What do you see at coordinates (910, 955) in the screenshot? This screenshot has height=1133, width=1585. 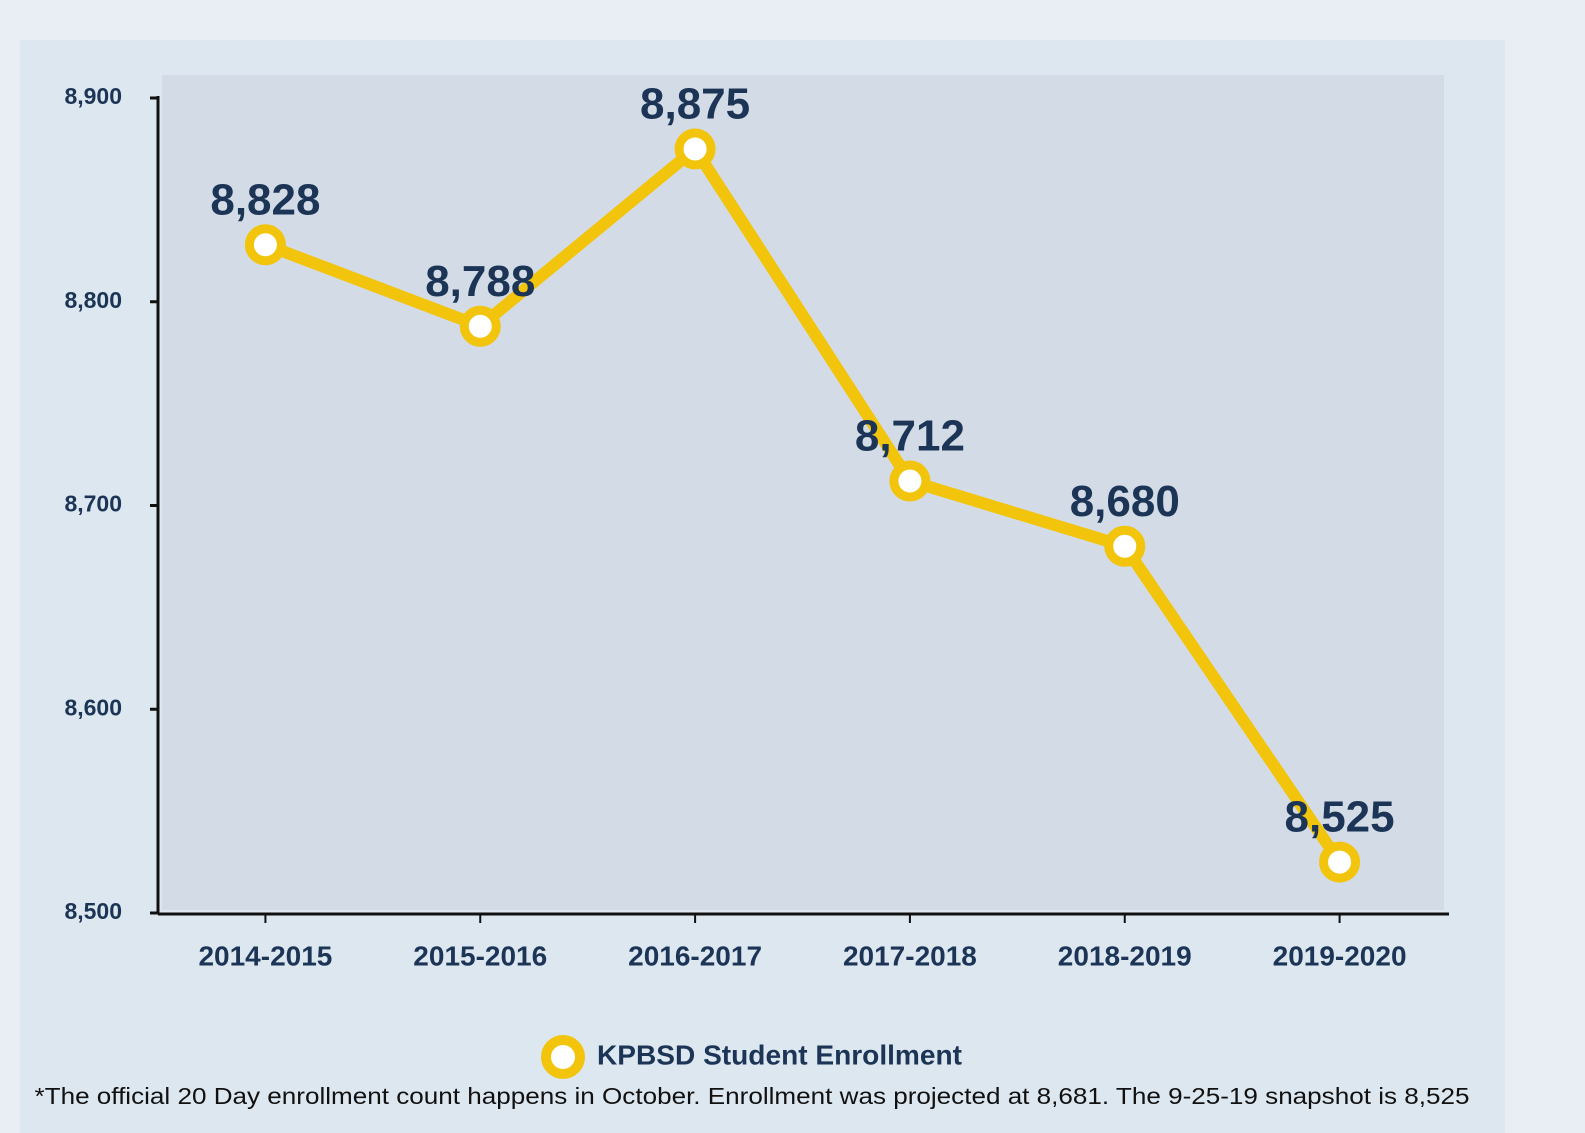 I see `x-tick-label: 2017-2018` at bounding box center [910, 955].